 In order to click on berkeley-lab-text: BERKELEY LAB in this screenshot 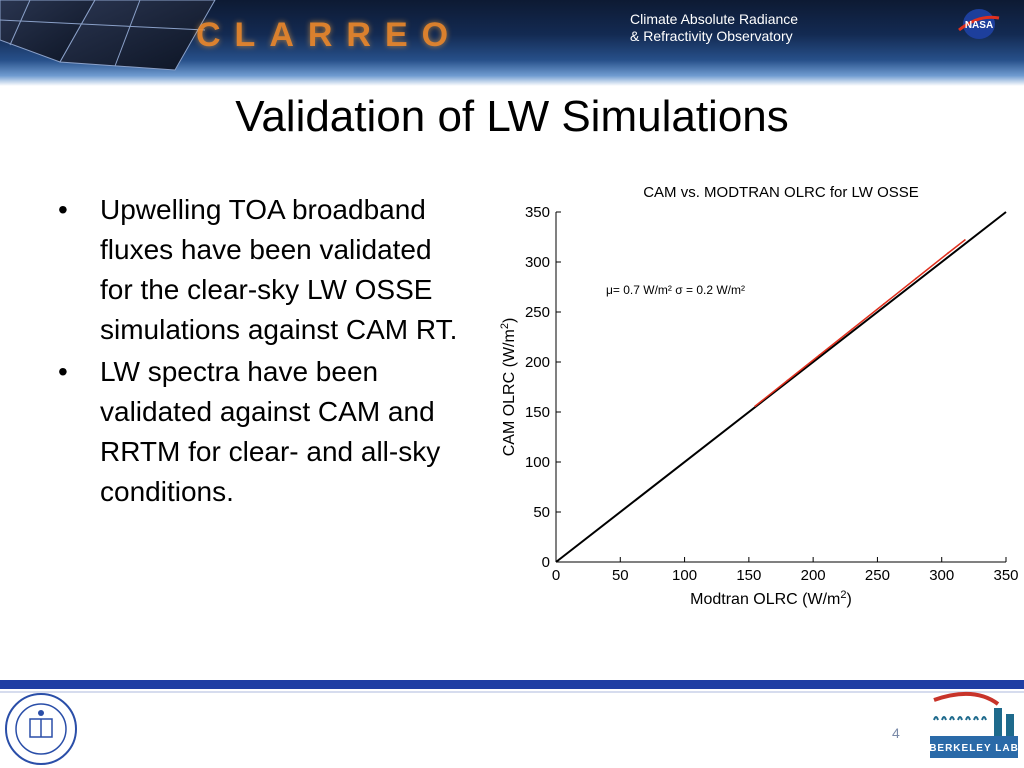, I will do `click(974, 748)`.